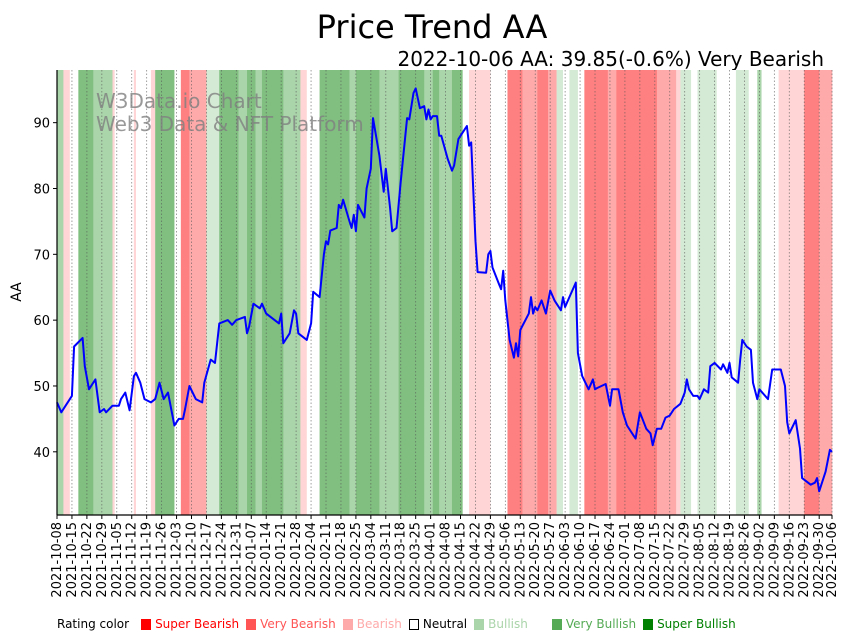  What do you see at coordinates (117, 560) in the screenshot?
I see `x-tick-label: 2021-11-05` at bounding box center [117, 560].